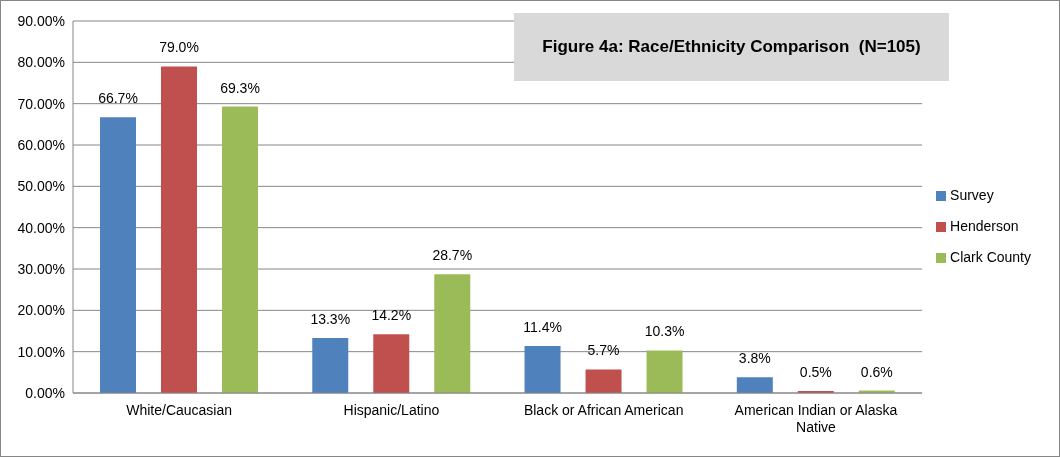  I want to click on data-label: 0.5%, so click(815, 371).